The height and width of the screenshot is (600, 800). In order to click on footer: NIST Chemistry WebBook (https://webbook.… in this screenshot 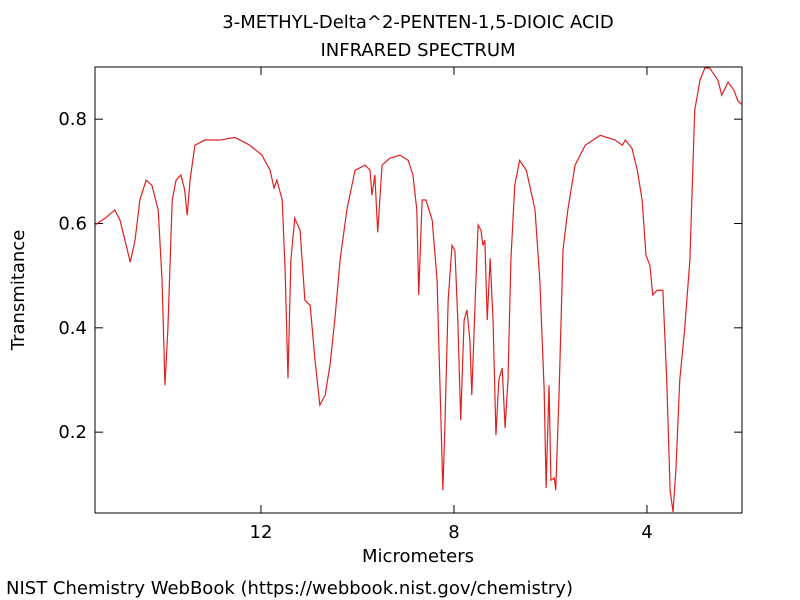, I will do `click(289, 588)`.